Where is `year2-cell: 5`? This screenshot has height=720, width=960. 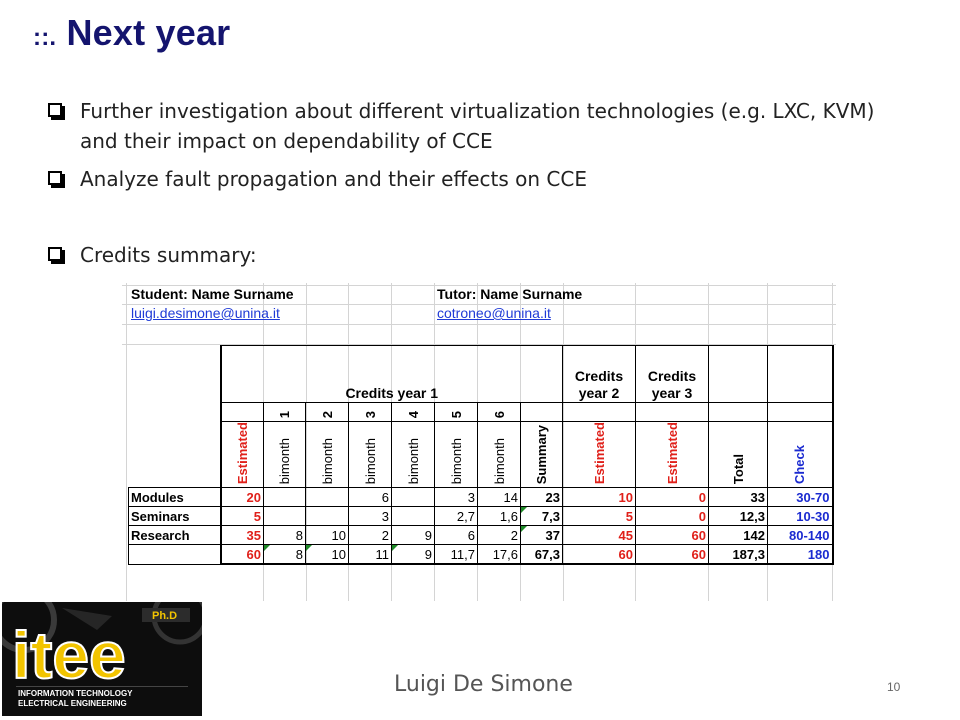
year2-cell: 5 is located at coordinates (599, 516).